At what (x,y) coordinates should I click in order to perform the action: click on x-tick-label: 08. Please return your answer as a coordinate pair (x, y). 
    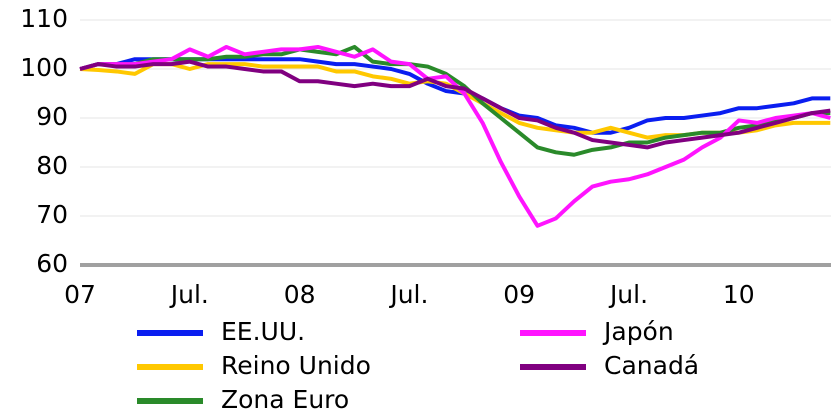
    Looking at the image, I should click on (300, 294).